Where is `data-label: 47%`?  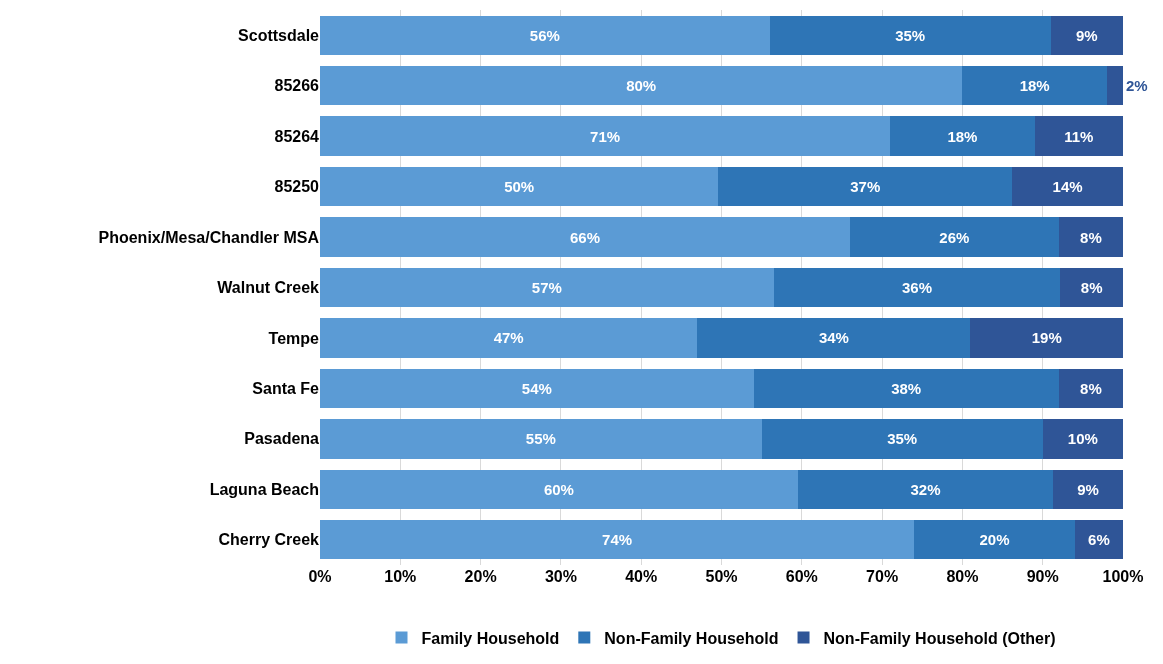
data-label: 47% is located at coordinates (508, 338).